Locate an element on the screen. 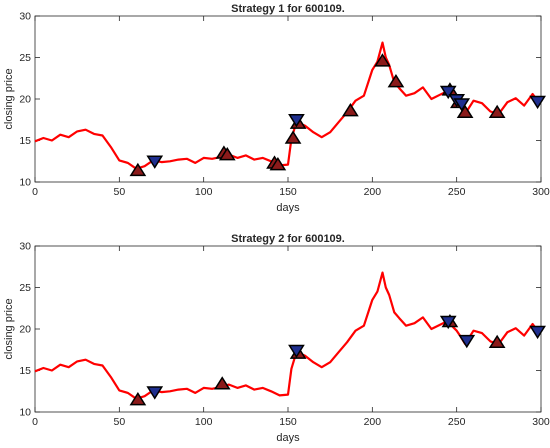  chart-title: Strategy 2 for 600109. is located at coordinates (288, 239).